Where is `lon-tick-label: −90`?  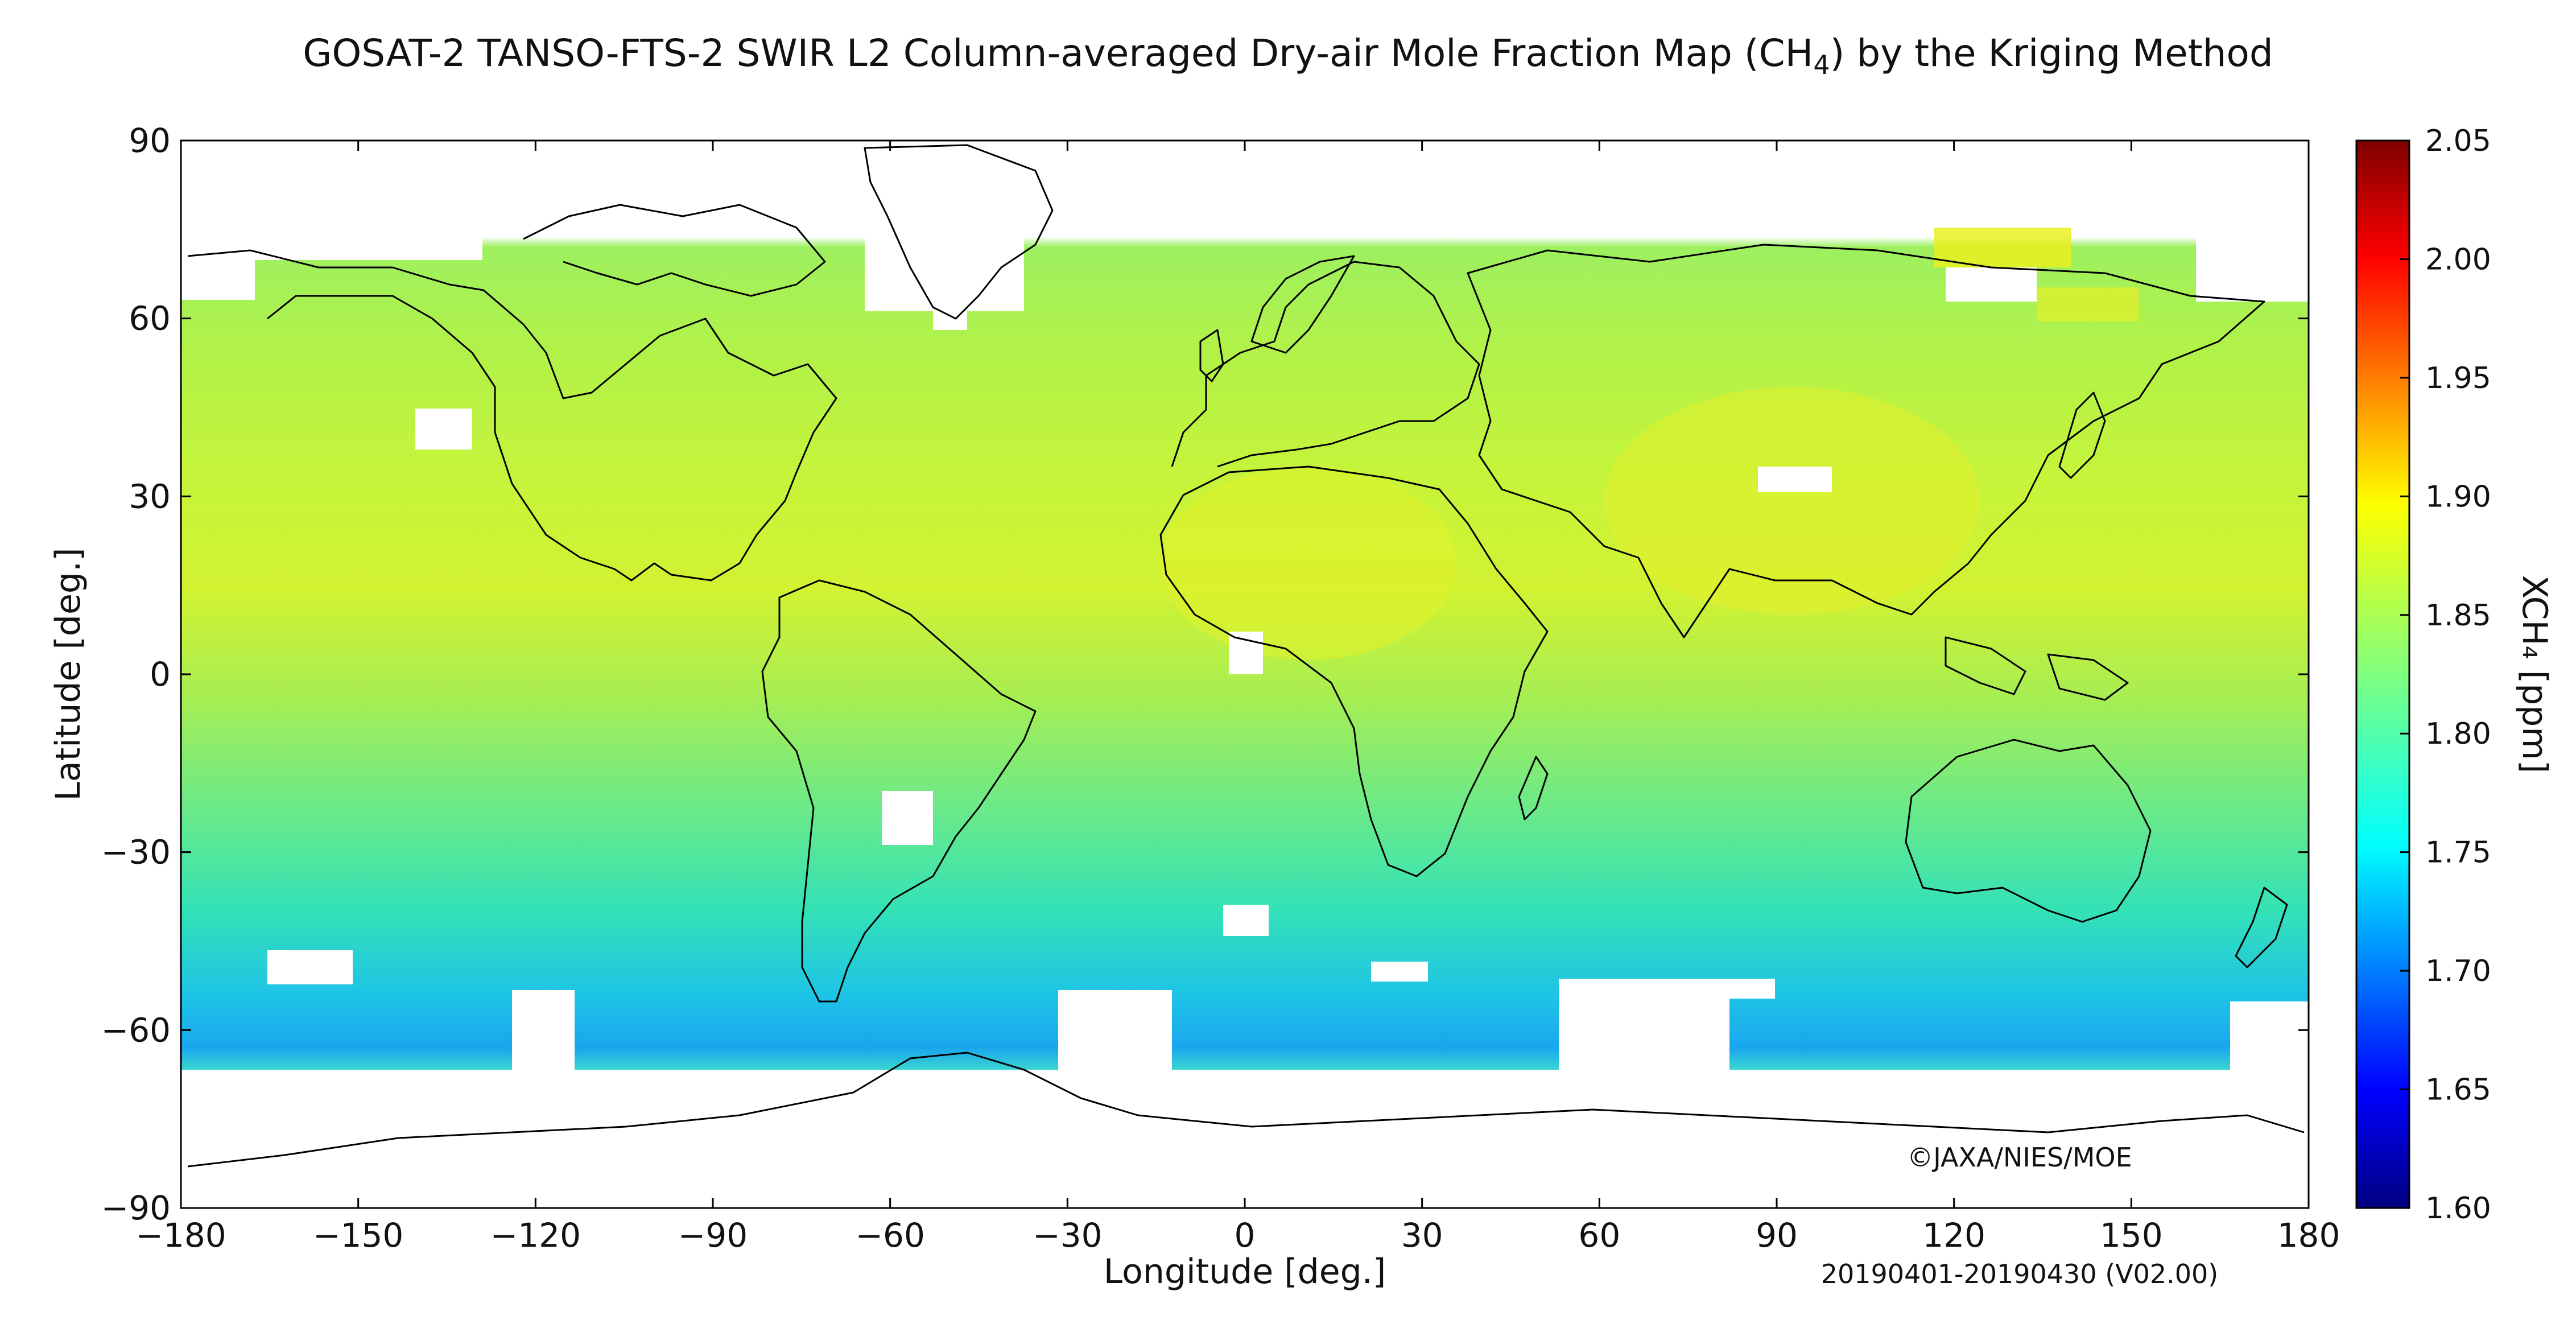 lon-tick-label: −90 is located at coordinates (713, 1236).